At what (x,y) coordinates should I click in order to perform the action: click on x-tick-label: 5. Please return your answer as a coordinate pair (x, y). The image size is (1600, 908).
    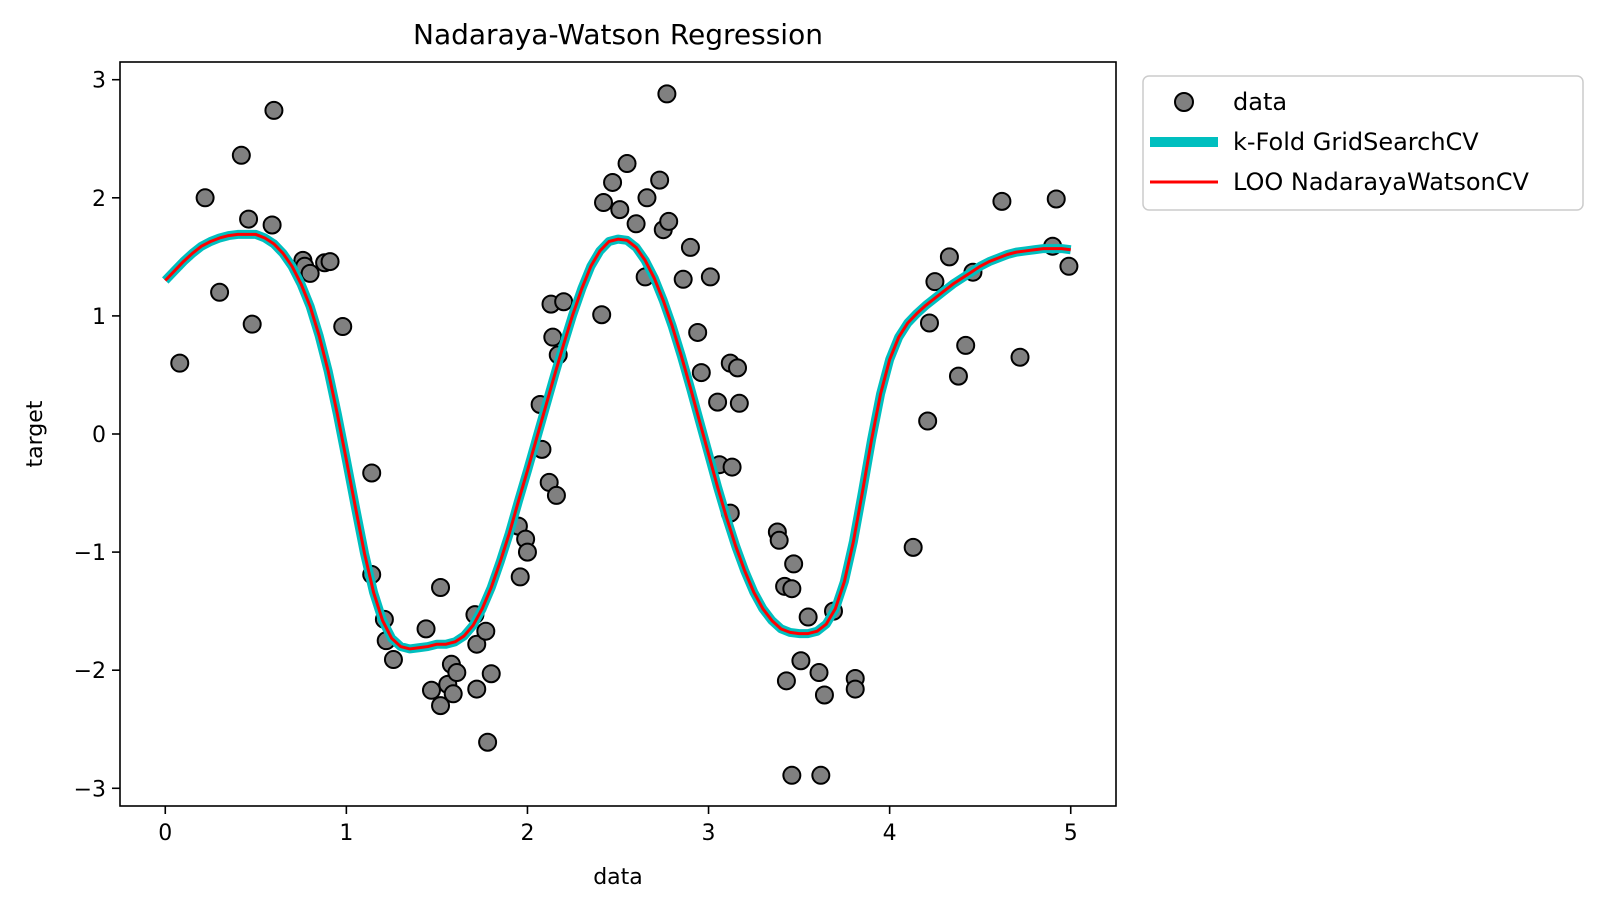
    Looking at the image, I should click on (1071, 833).